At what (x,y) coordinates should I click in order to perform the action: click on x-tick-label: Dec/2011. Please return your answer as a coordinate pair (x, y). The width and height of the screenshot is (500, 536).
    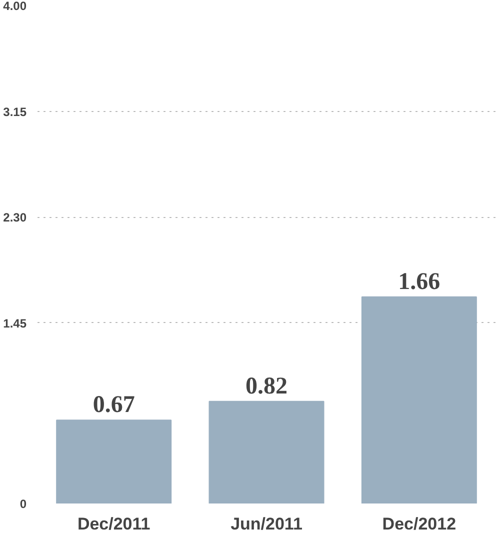
    Looking at the image, I should click on (113, 524).